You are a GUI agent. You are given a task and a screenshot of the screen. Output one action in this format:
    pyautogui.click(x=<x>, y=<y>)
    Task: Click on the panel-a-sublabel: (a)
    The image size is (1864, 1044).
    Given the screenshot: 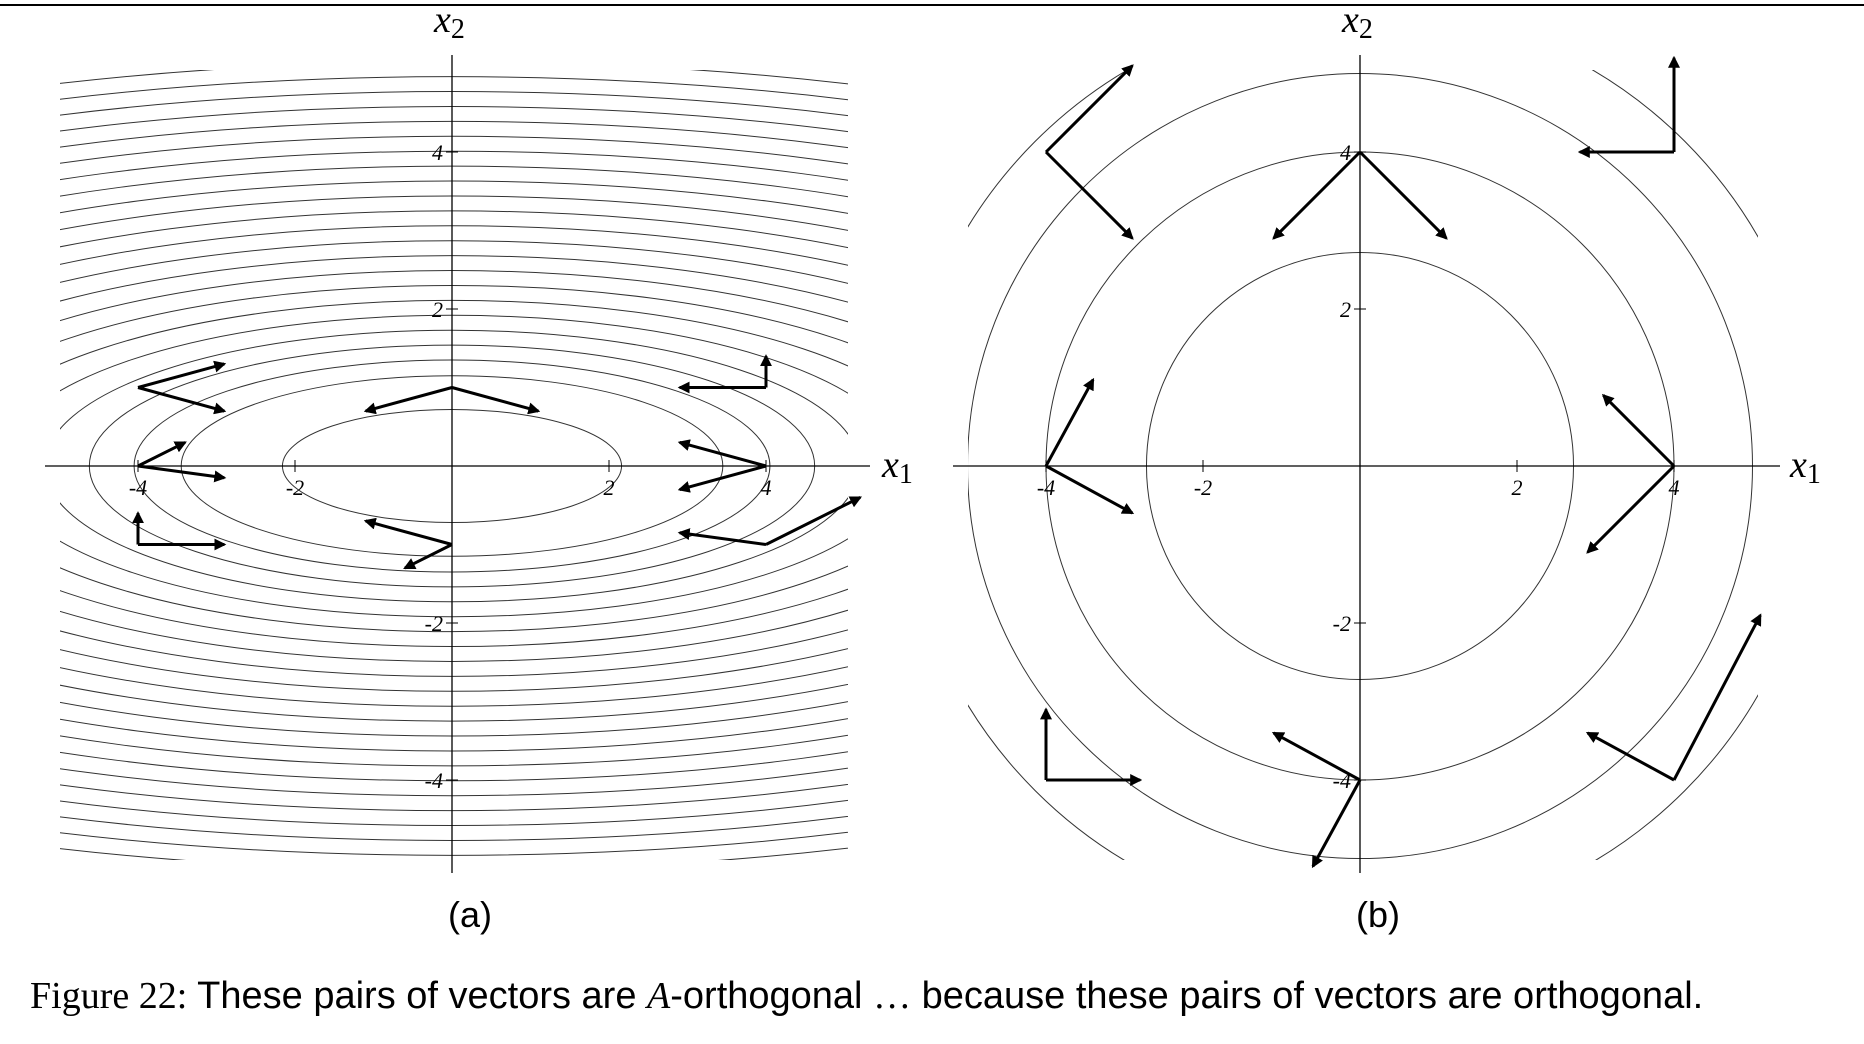 What is the action you would take?
    pyautogui.click(x=470, y=914)
    